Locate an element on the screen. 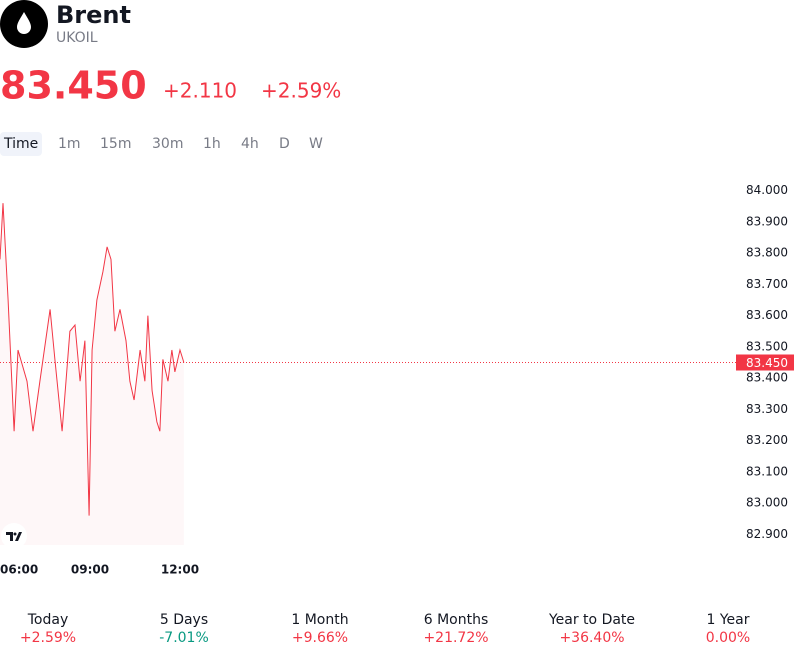  y-tick-label: 83.300 is located at coordinates (767, 409).